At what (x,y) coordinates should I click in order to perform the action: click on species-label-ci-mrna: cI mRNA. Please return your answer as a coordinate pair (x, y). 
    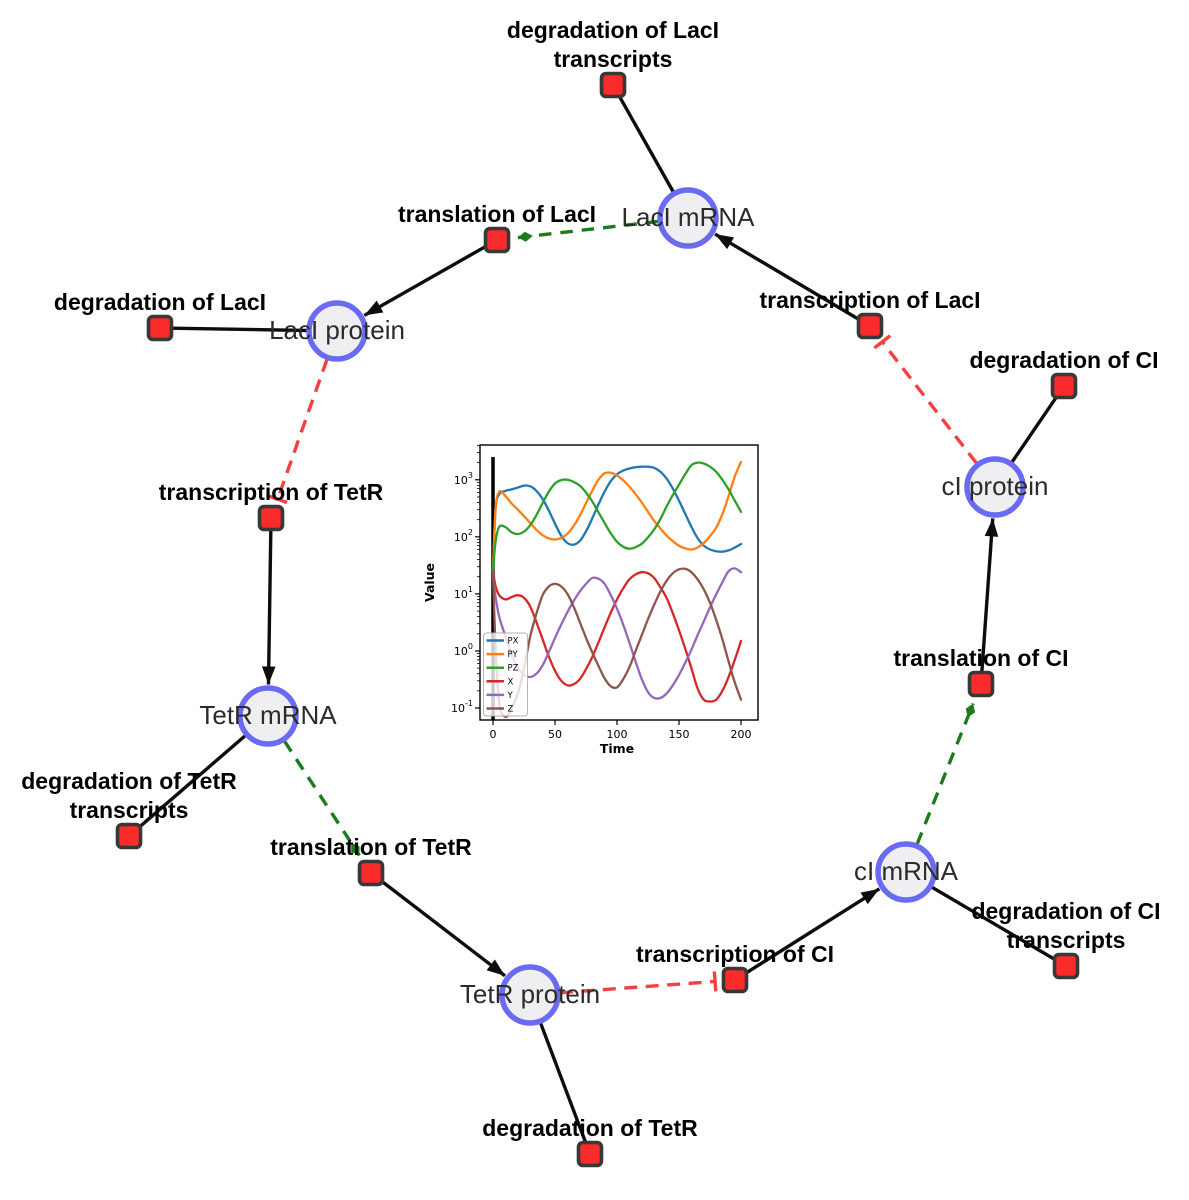
    Looking at the image, I should click on (906, 871).